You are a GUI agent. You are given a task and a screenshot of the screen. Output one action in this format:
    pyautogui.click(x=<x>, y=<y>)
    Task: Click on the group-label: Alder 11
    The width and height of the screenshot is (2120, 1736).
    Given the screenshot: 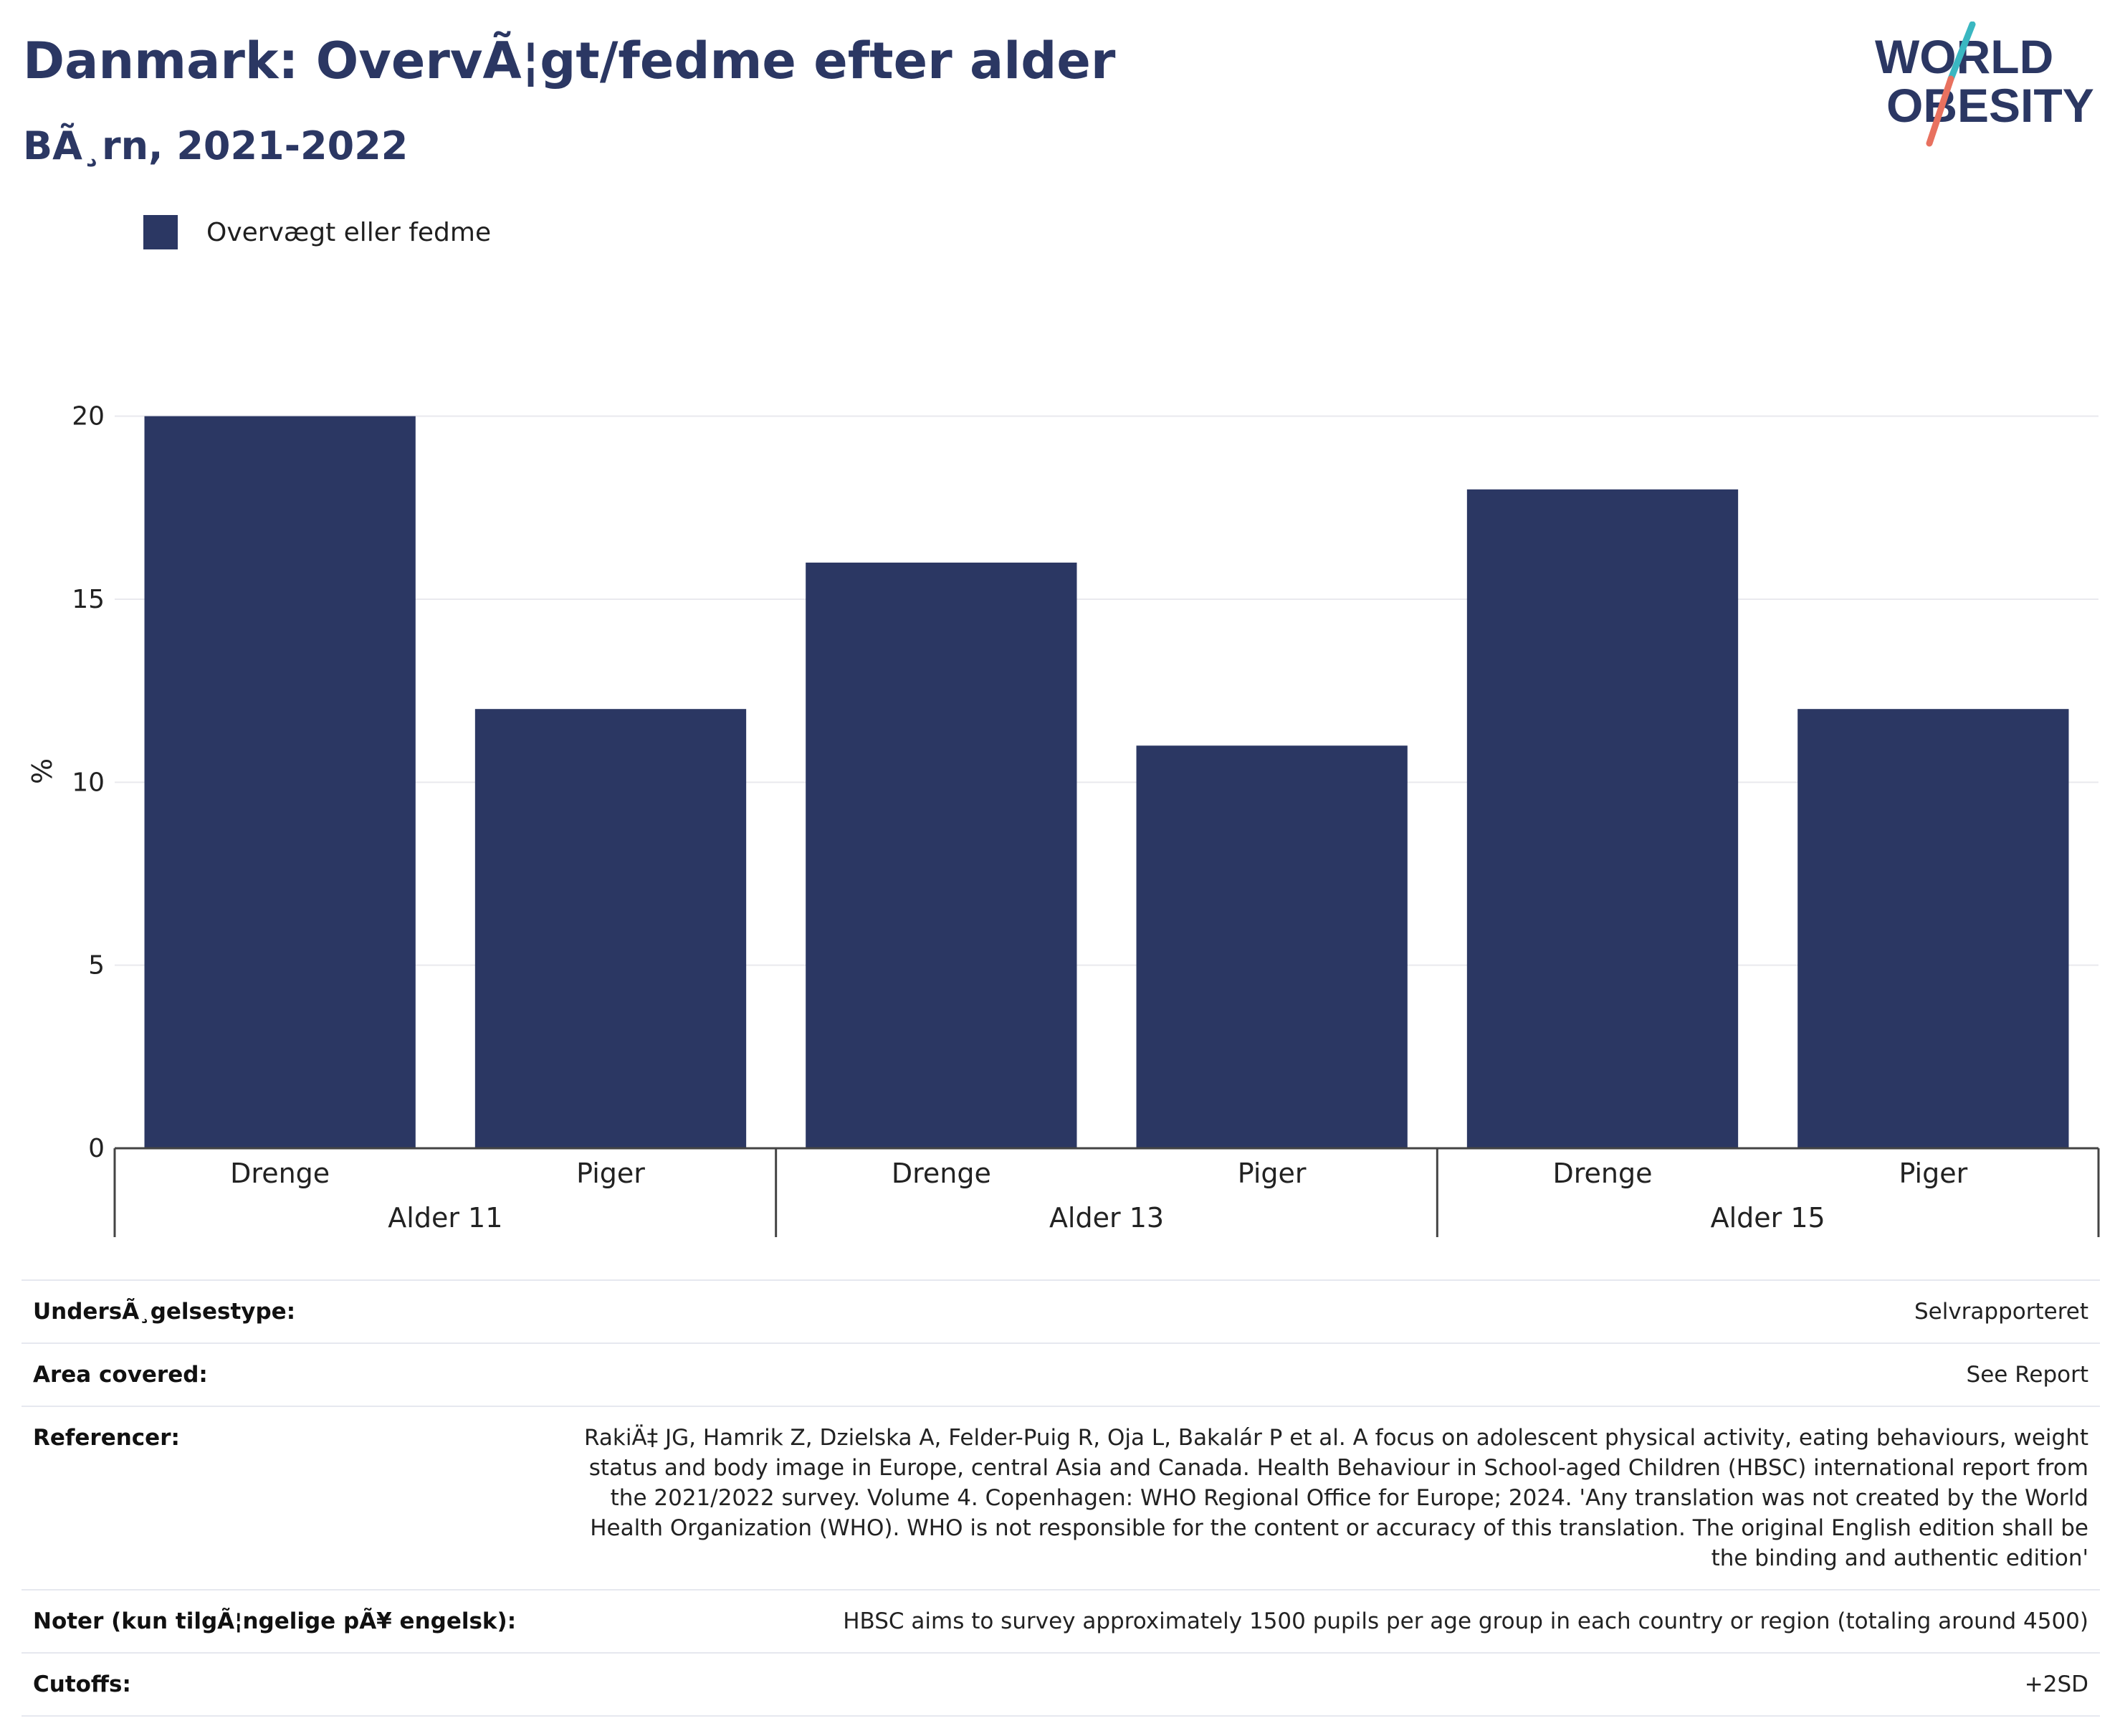 What is the action you would take?
    pyautogui.click(x=445, y=1218)
    